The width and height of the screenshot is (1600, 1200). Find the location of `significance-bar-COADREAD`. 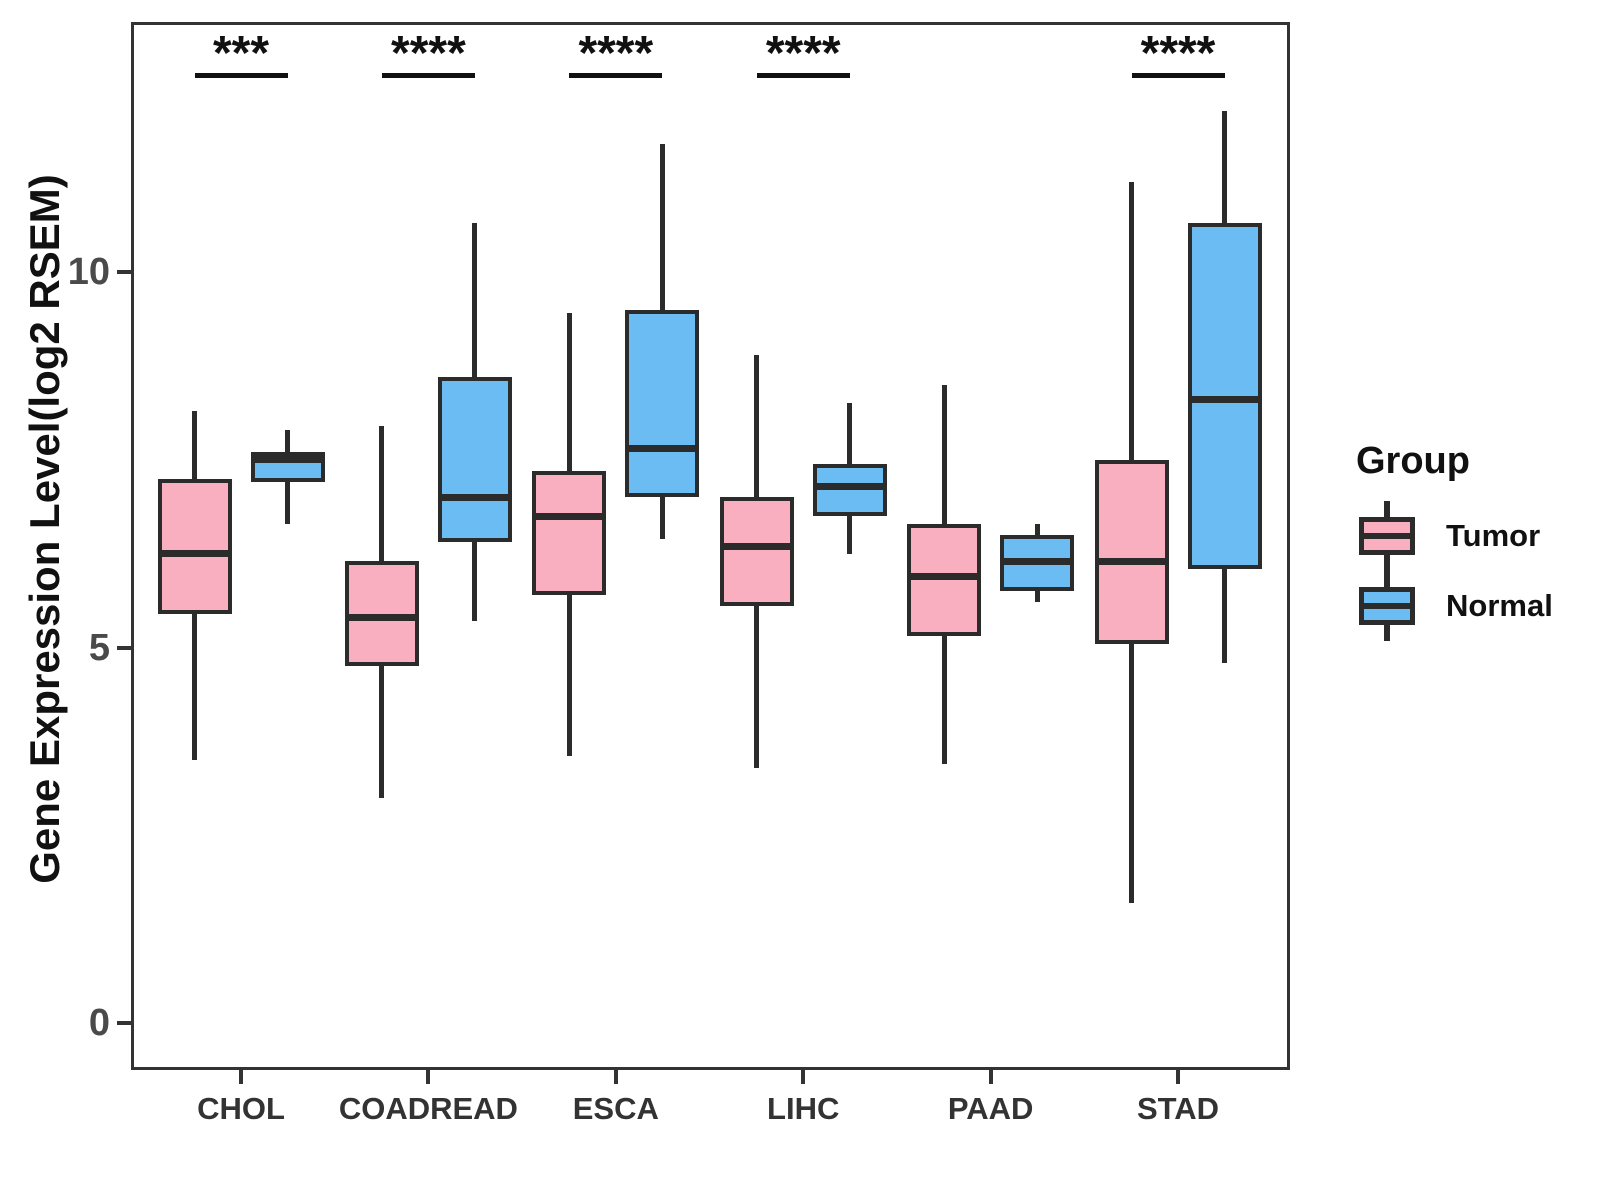

significance-bar-COADREAD is located at coordinates (428, 75).